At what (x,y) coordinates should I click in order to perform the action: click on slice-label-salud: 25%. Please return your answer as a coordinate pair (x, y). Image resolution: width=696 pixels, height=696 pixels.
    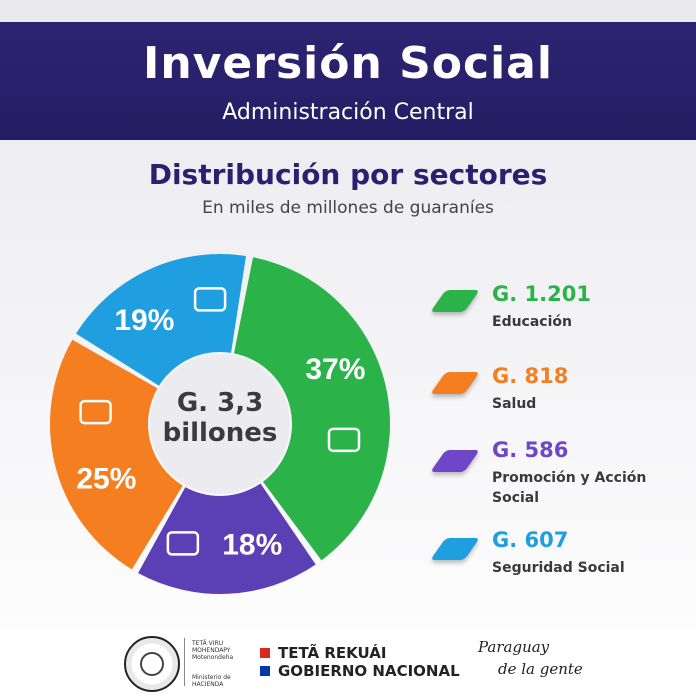
    Looking at the image, I should click on (106, 479).